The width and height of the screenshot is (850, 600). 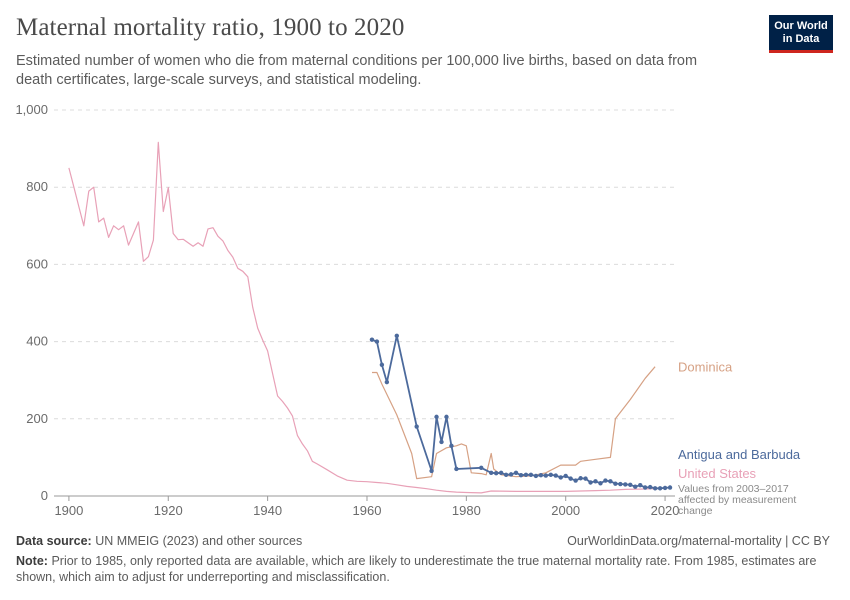 I want to click on x-tick-label: 1980, so click(x=466, y=510).